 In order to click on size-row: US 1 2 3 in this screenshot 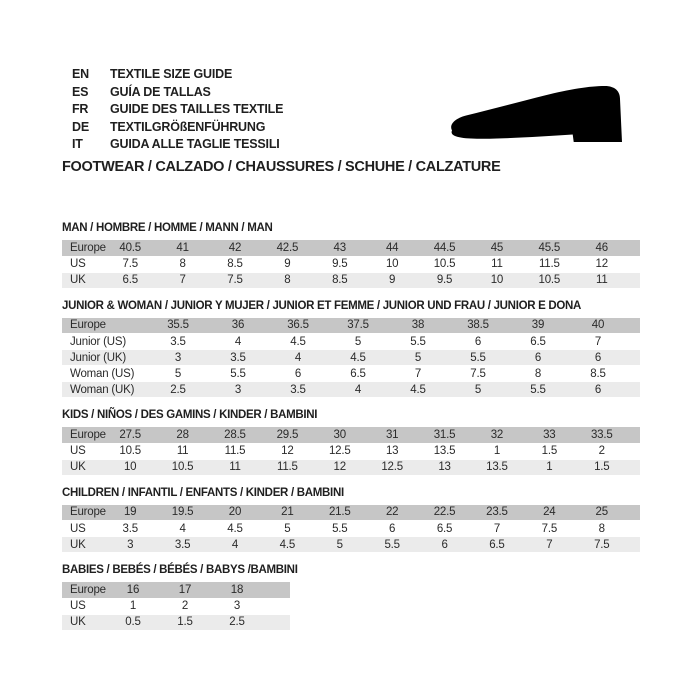, I will do `click(176, 606)`.